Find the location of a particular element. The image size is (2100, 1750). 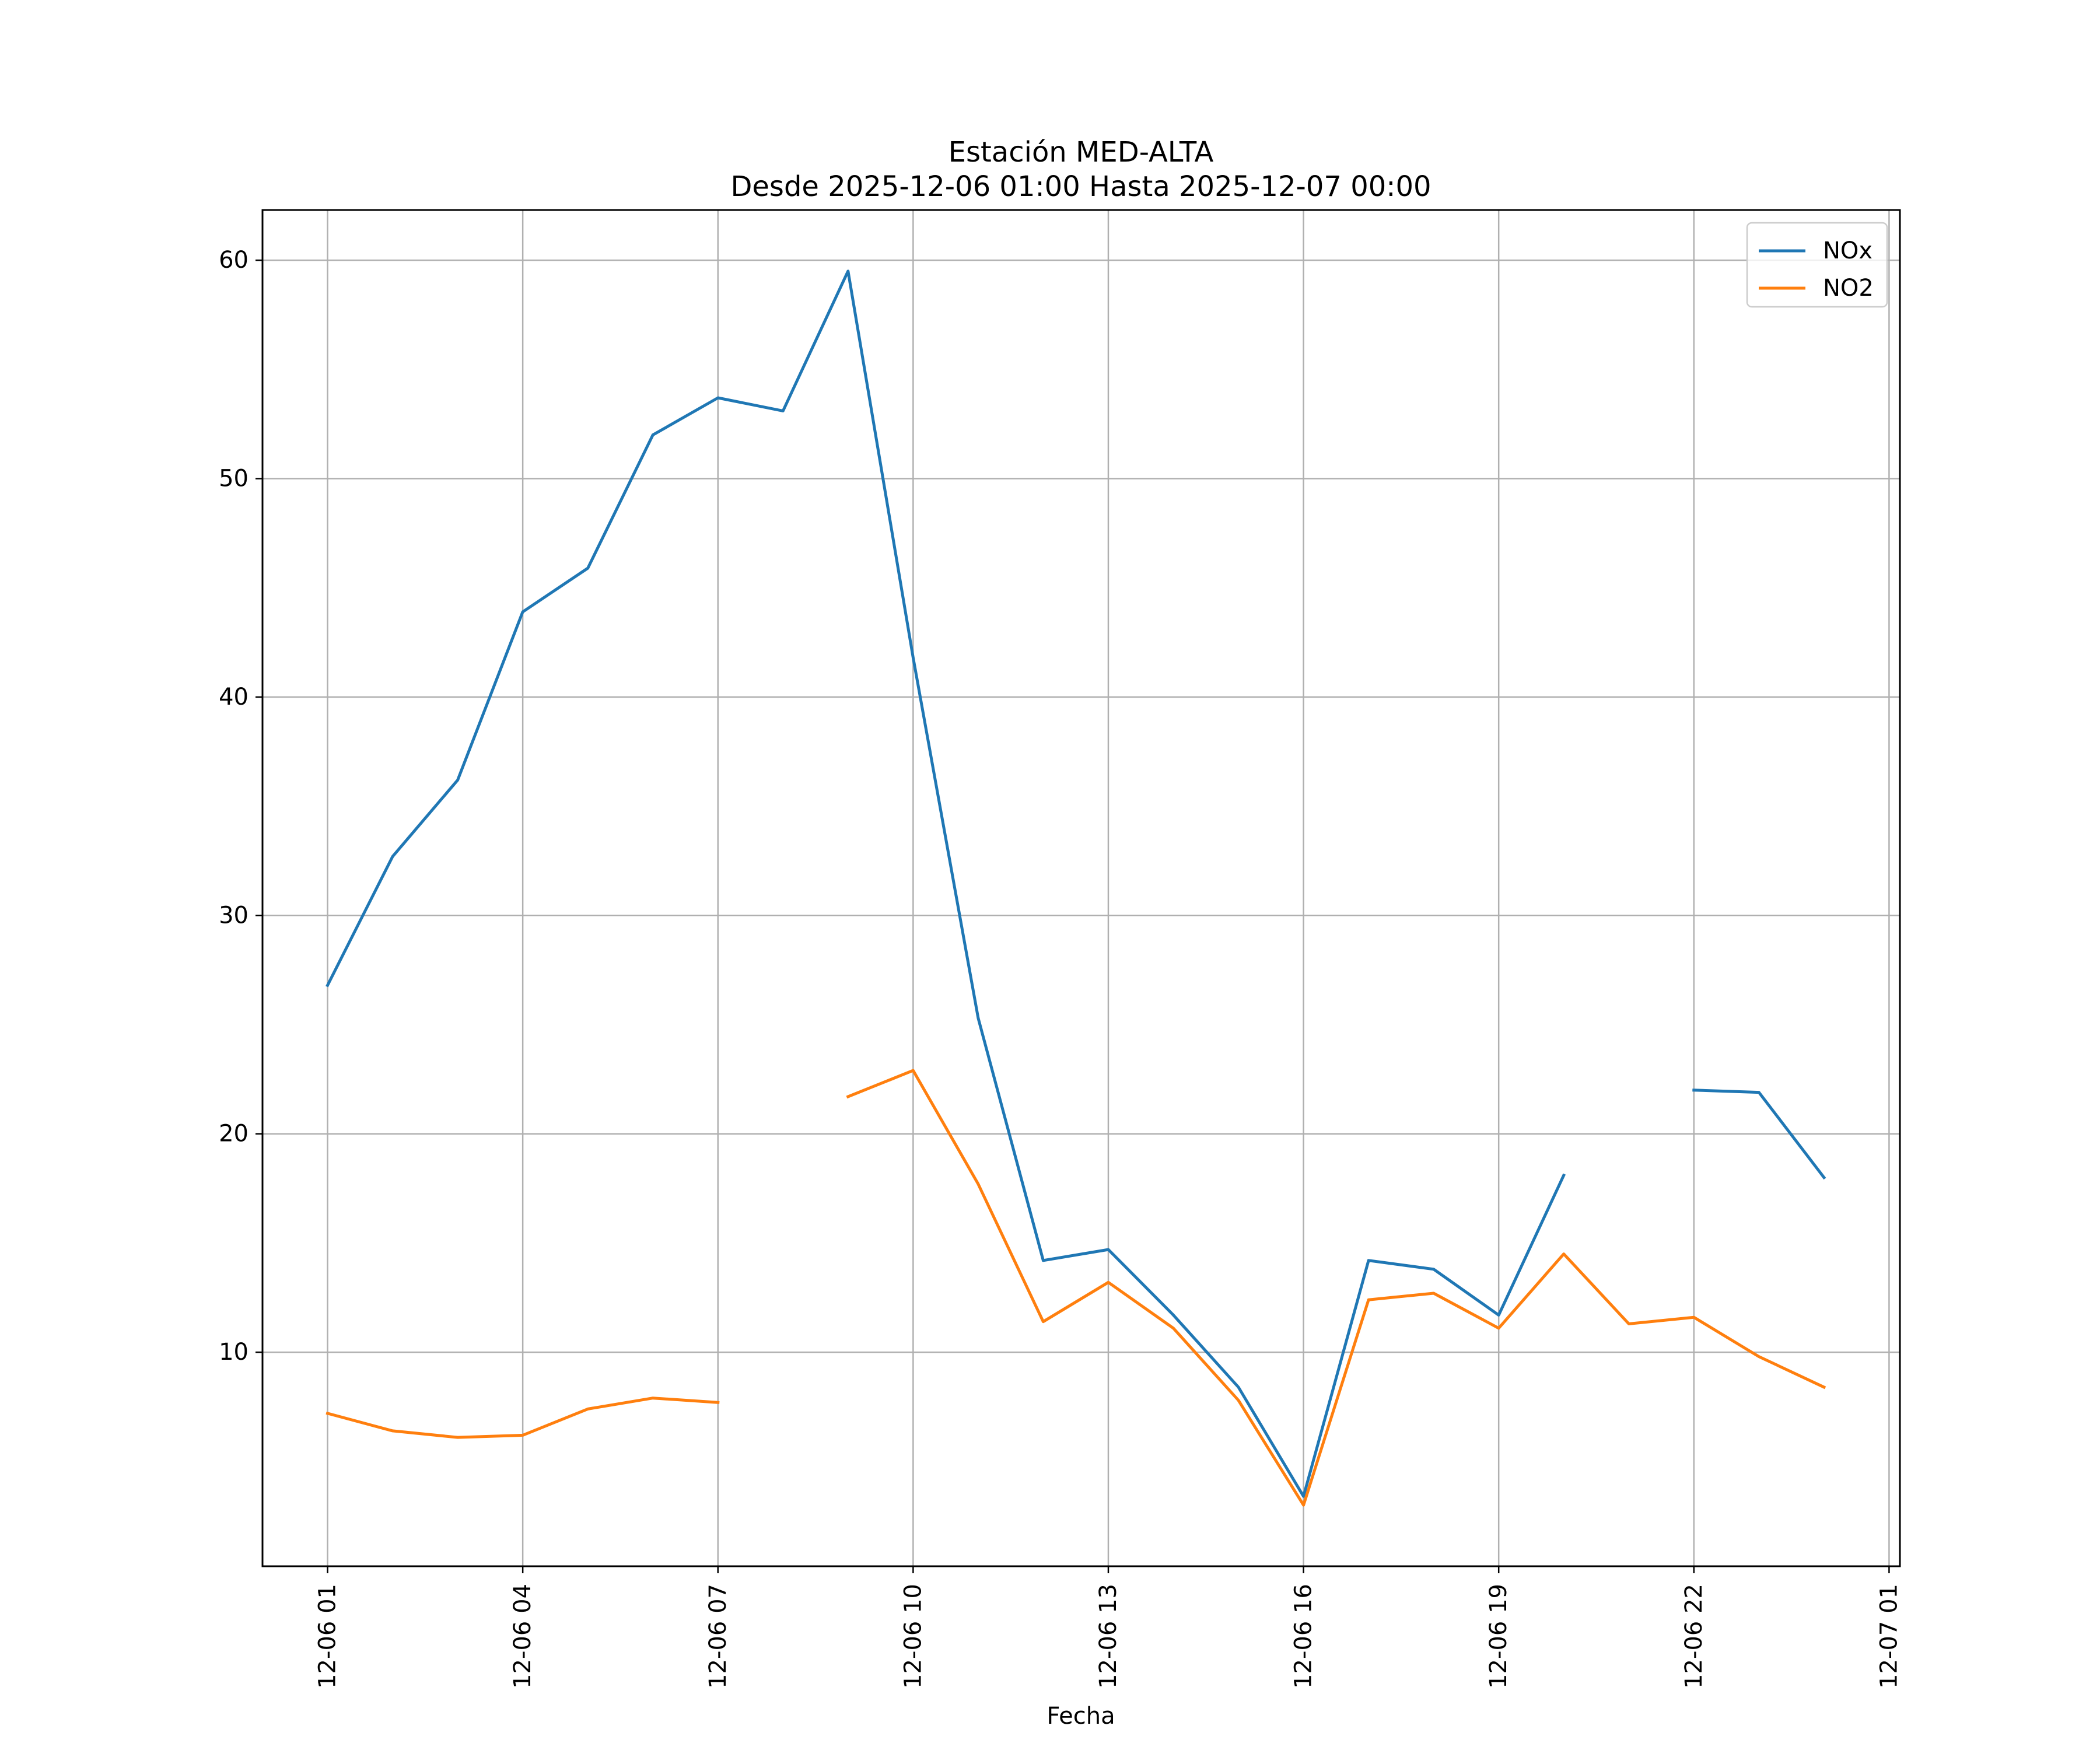

x-tick-label: 12-06 01 is located at coordinates (328, 1636).